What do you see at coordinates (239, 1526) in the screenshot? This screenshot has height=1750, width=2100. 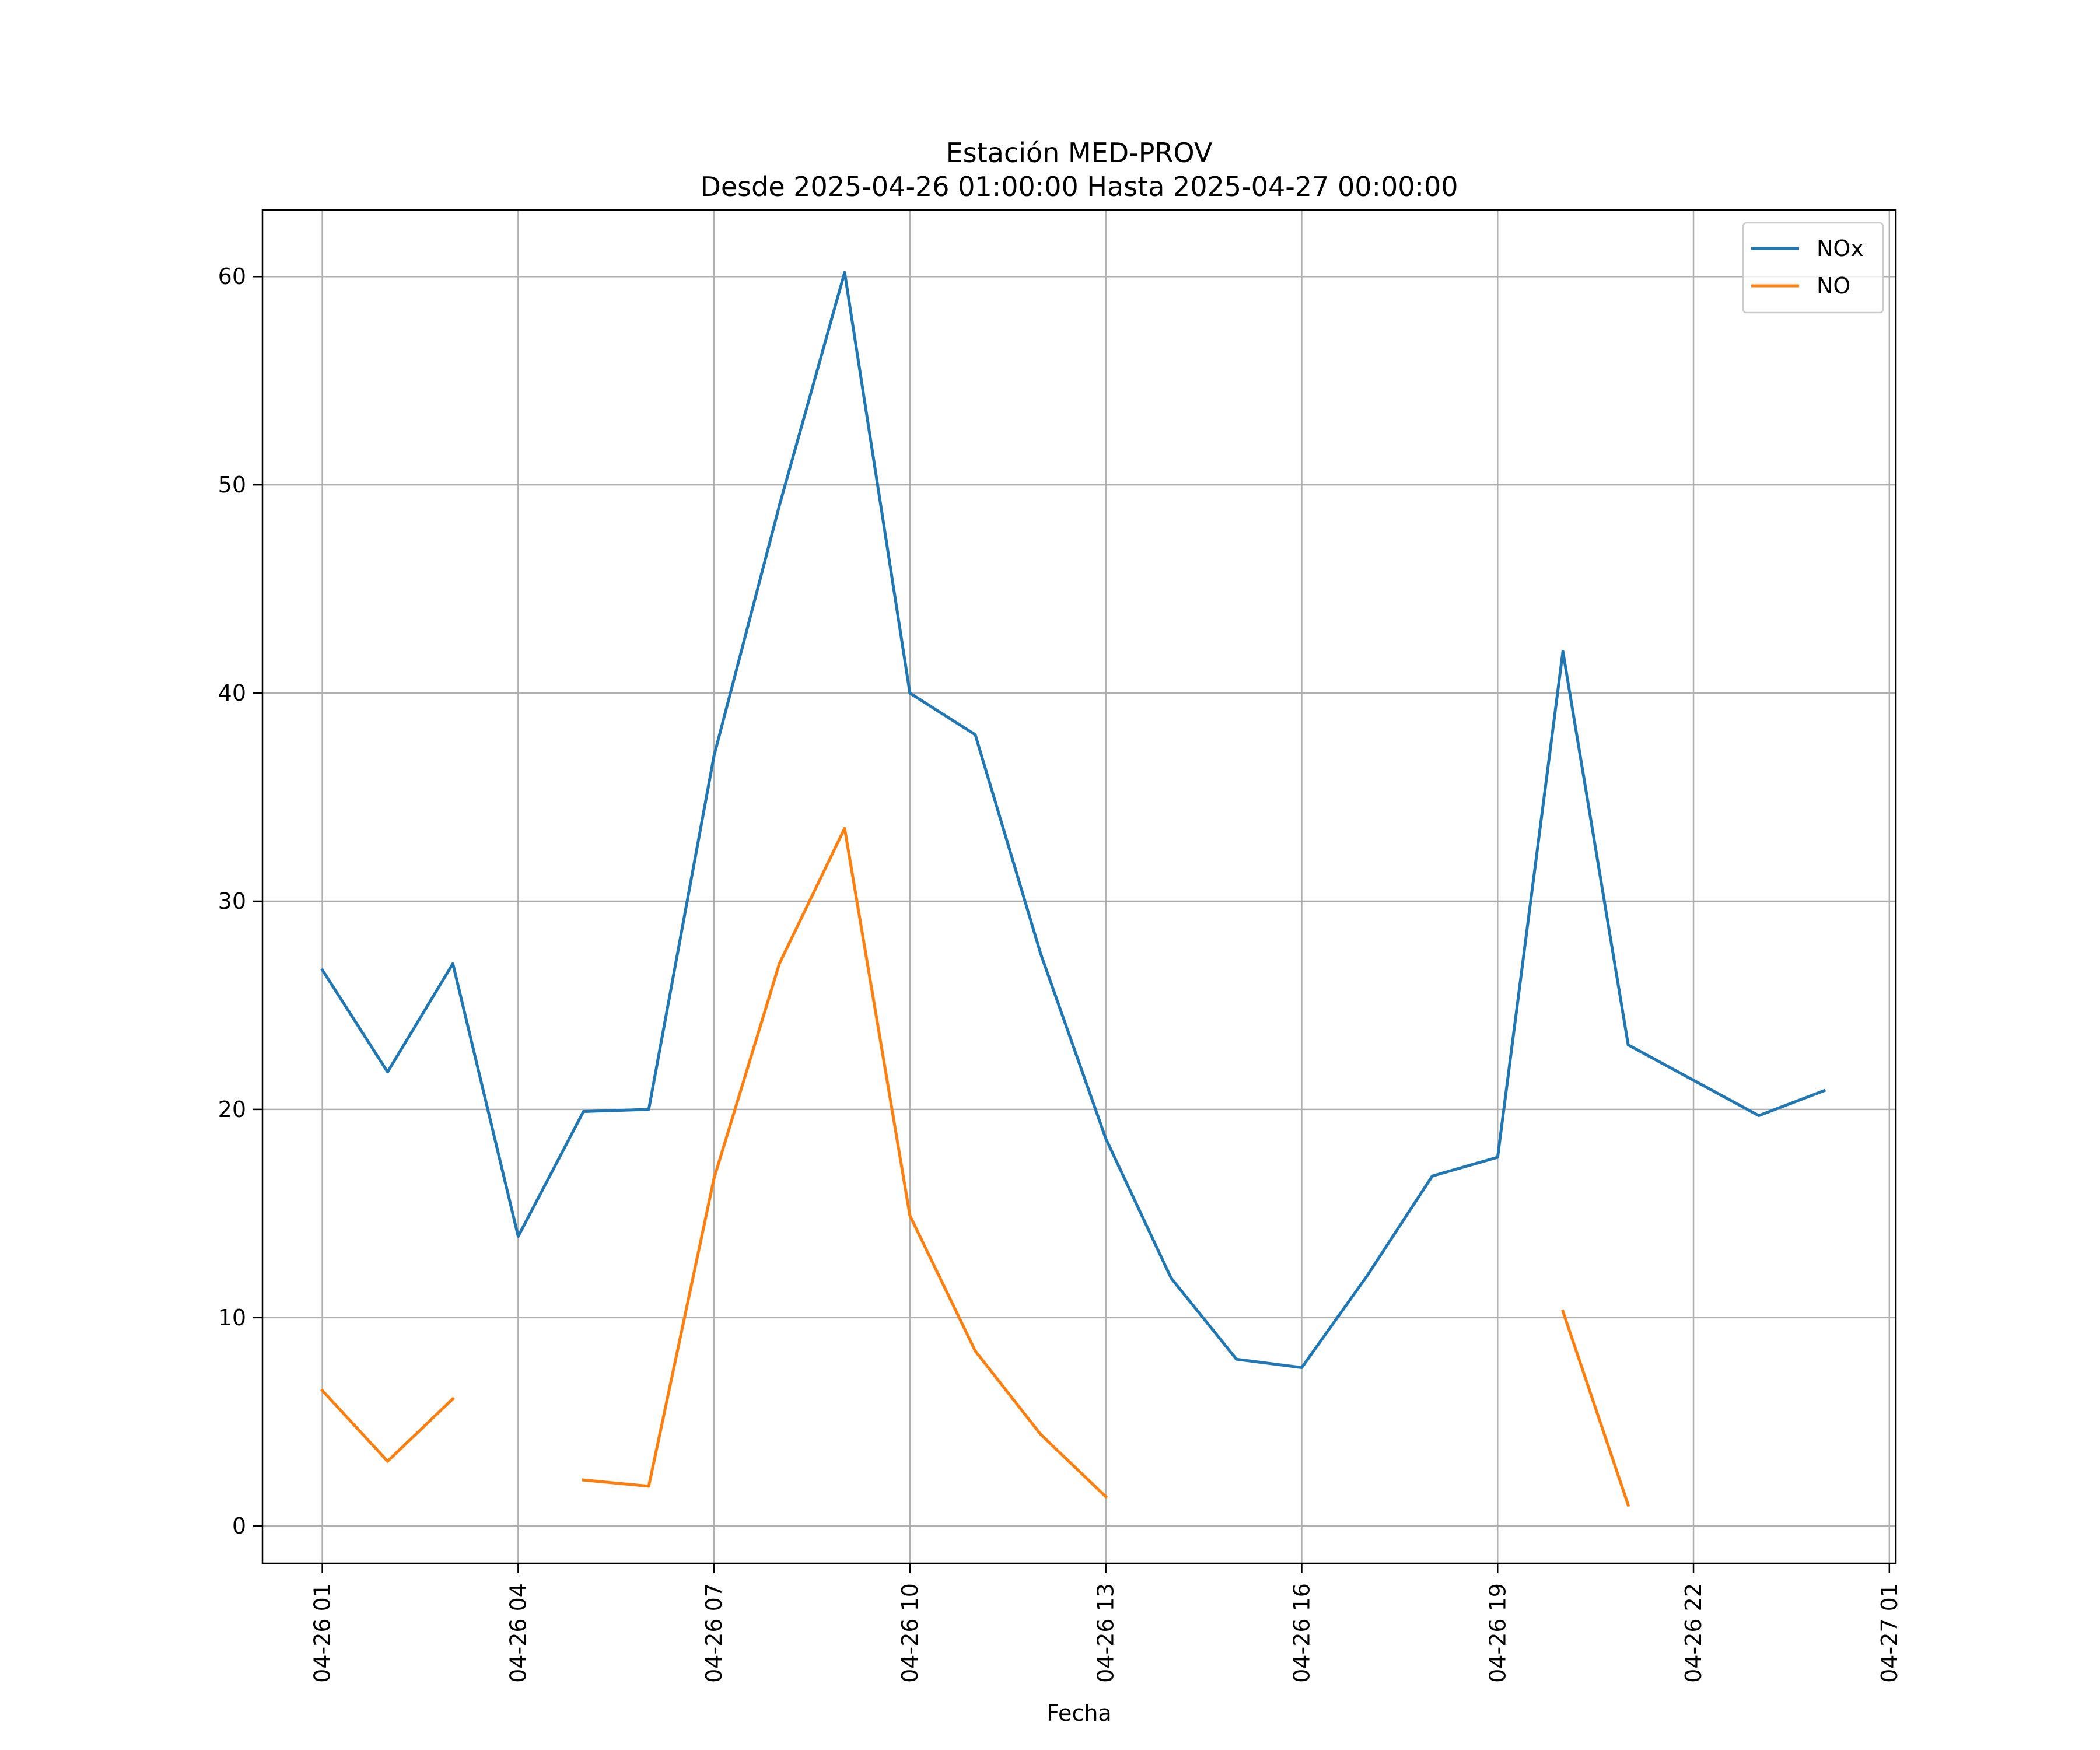 I see `y-tick-label-0: 0` at bounding box center [239, 1526].